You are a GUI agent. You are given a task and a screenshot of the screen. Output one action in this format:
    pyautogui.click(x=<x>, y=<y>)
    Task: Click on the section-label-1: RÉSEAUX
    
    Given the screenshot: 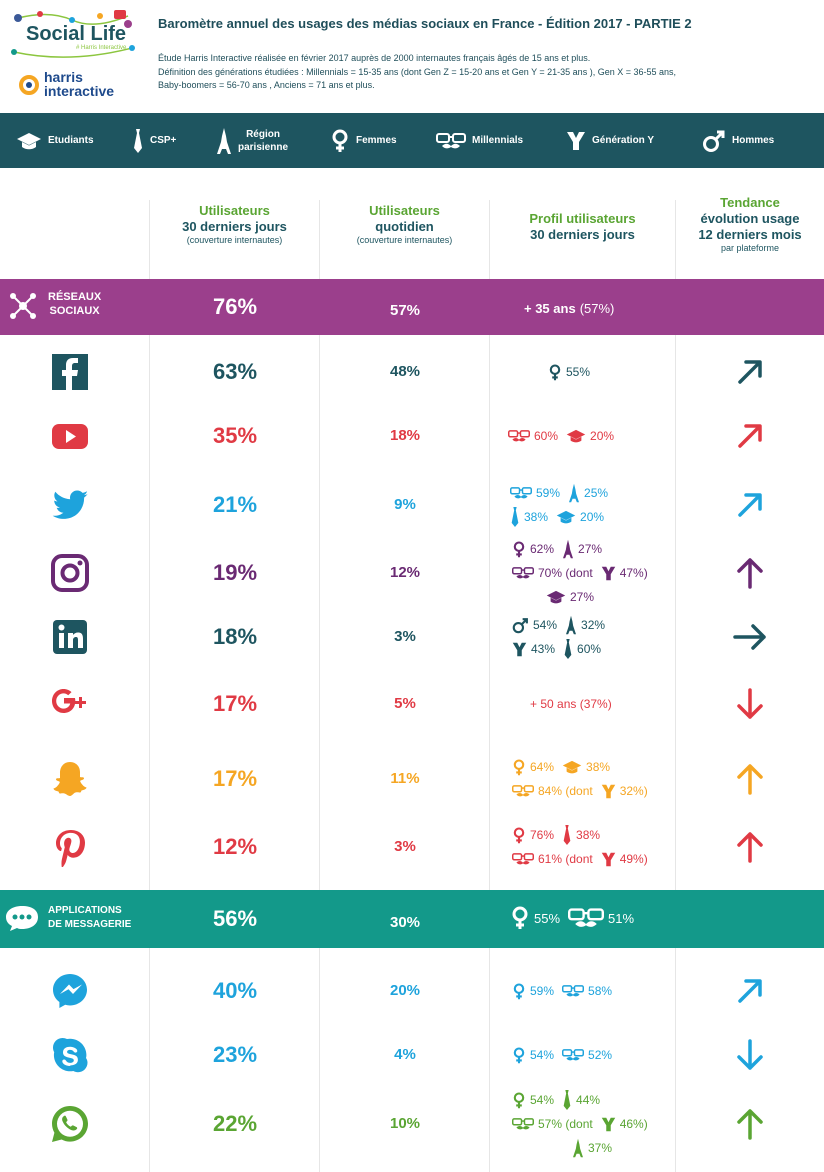 What is the action you would take?
    pyautogui.click(x=75, y=297)
    